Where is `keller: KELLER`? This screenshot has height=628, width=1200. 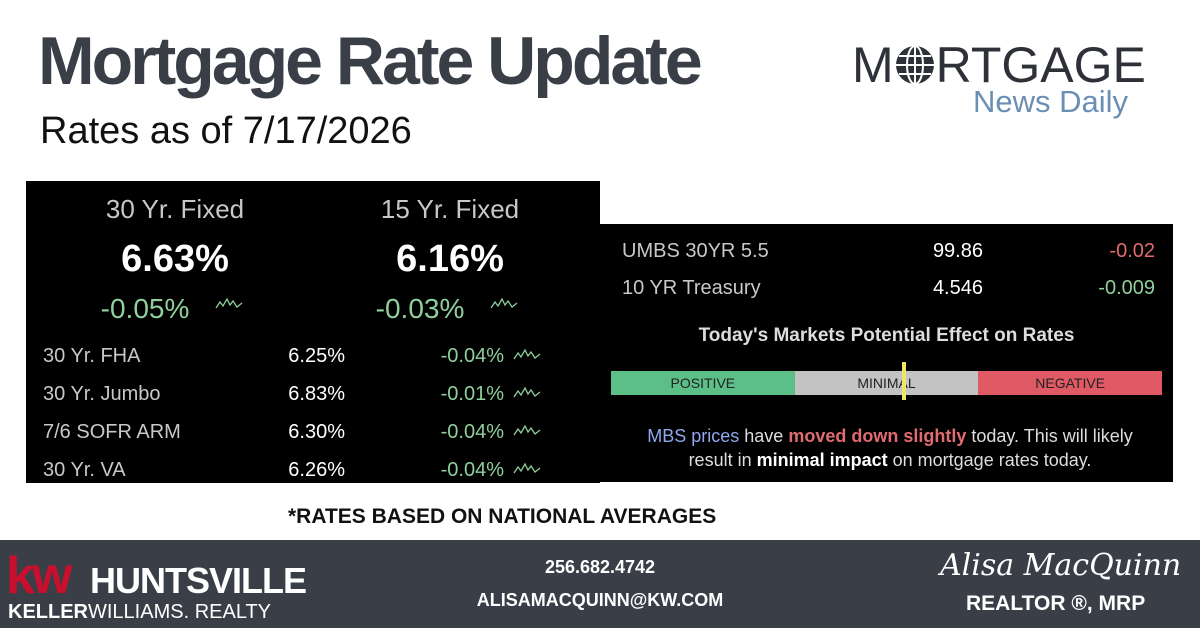 keller: KELLER is located at coordinates (48, 612).